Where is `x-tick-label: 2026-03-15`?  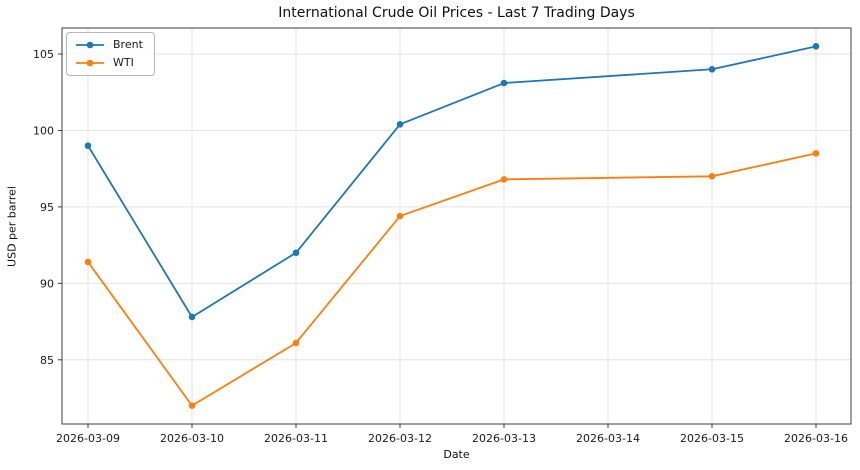
x-tick-label: 2026-03-15 is located at coordinates (712, 438).